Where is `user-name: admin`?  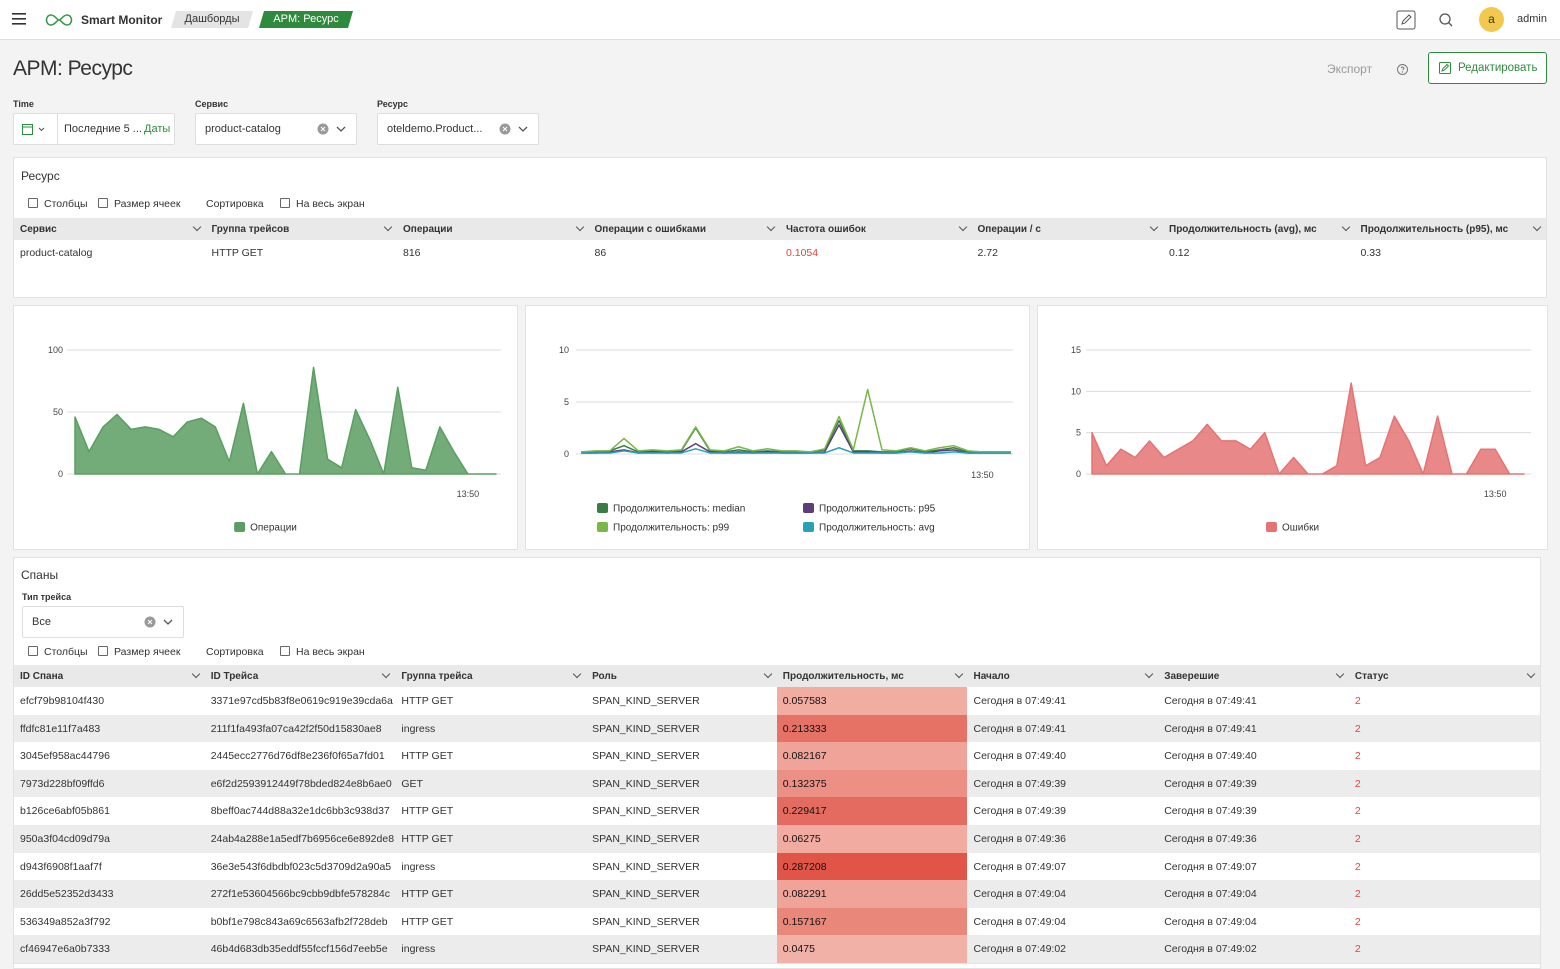
user-name: admin is located at coordinates (1532, 19).